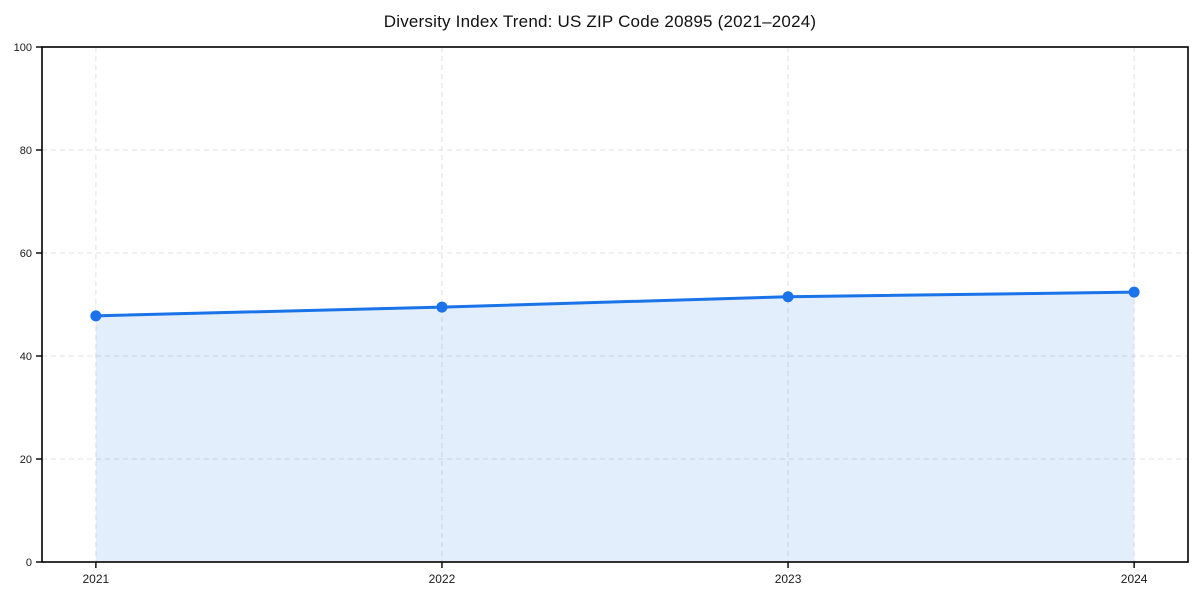 Image resolution: width=1200 pixels, height=600 pixels. Describe the element at coordinates (29, 563) in the screenshot. I see `y-tick-label: 0` at that location.